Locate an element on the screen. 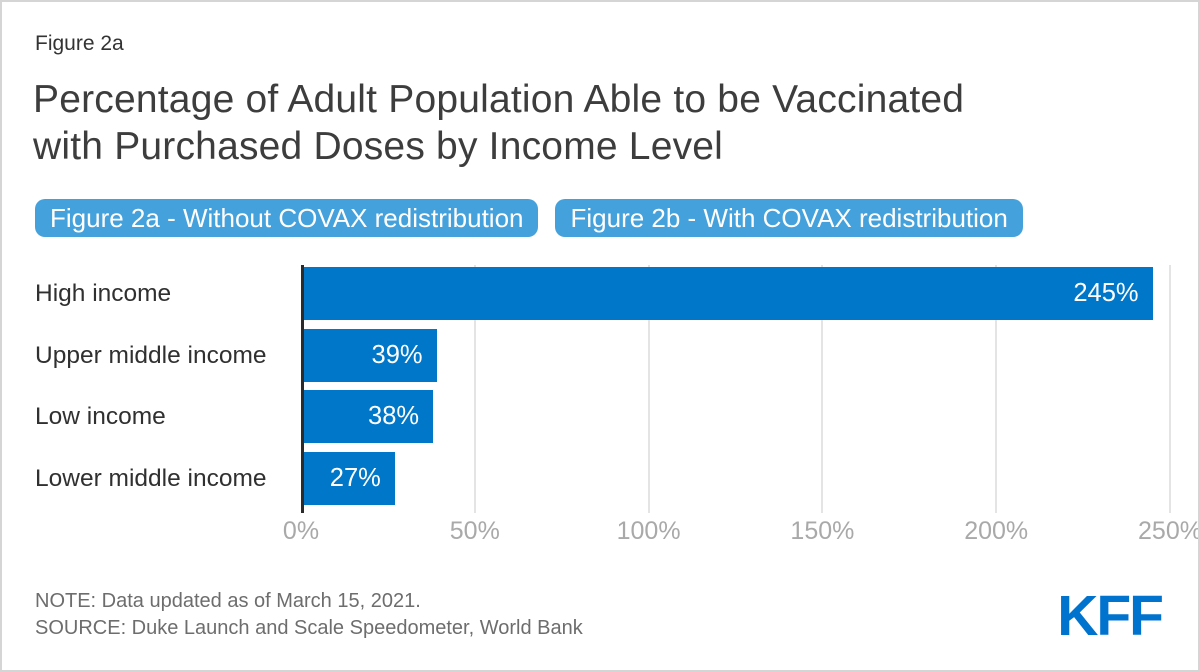 This screenshot has height=672, width=1200. kff-logo: KFF is located at coordinates (1110, 616).